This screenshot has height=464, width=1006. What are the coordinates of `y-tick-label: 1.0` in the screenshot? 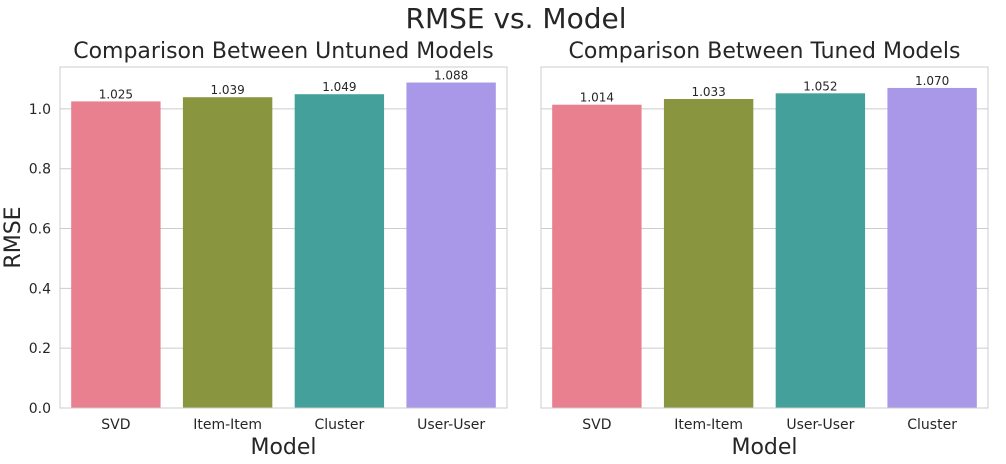 It's located at (40, 110).